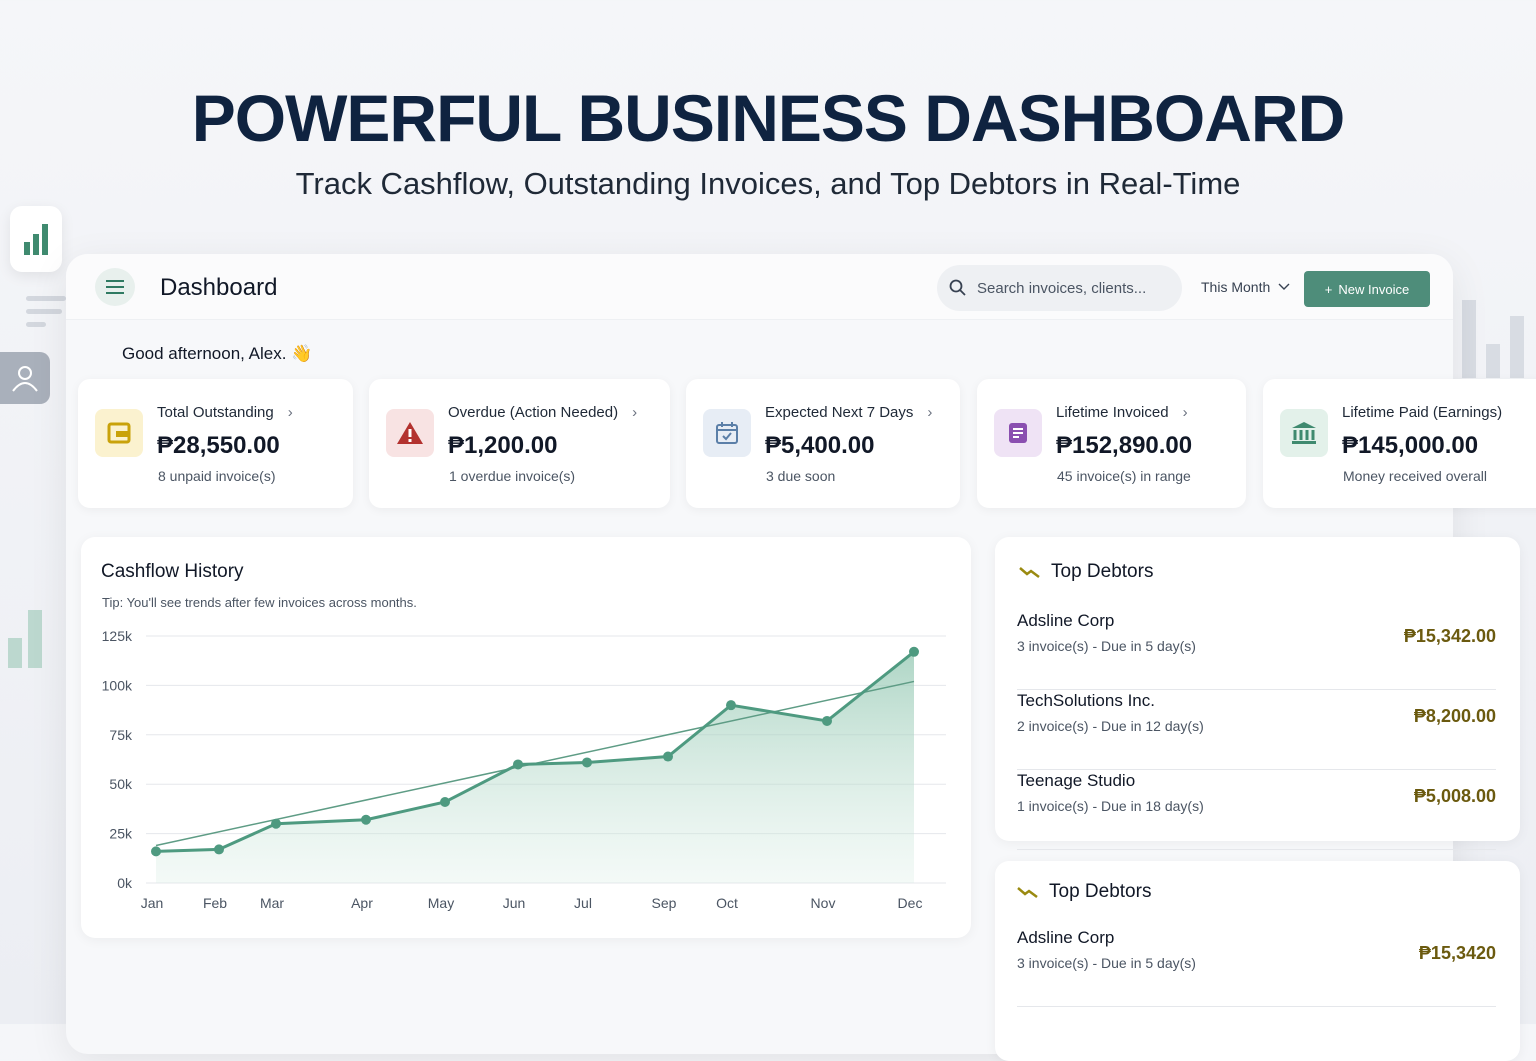 The image size is (1536, 1061). I want to click on trend-down-icon, so click(1029, 572).